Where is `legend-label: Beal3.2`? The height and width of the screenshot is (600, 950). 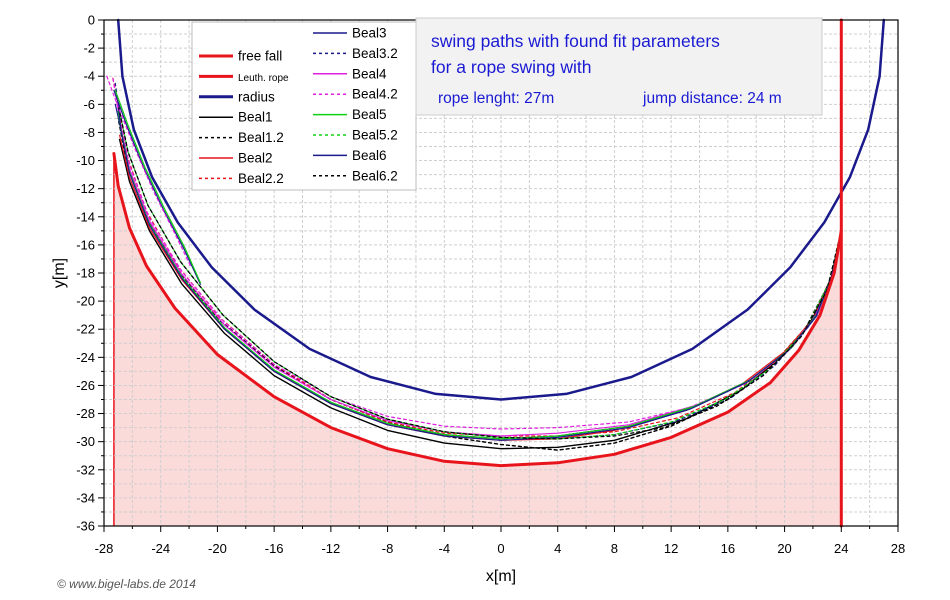 legend-label: Beal3.2 is located at coordinates (375, 53).